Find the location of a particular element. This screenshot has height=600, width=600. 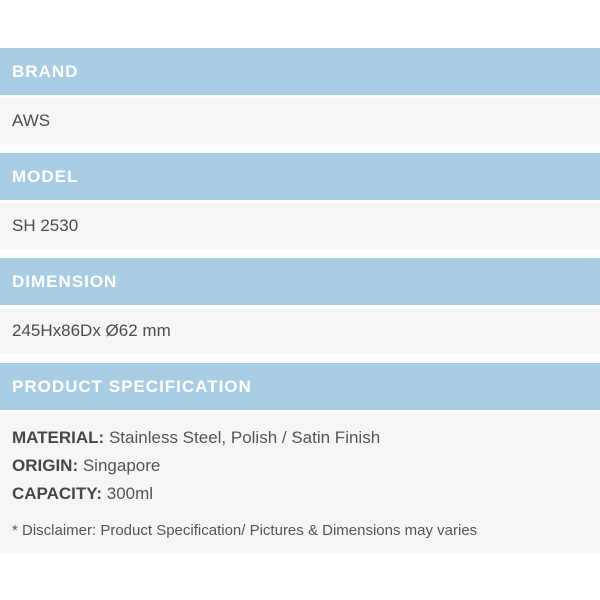

spec-row-origin: ORIGIN: Singapore is located at coordinates (300, 466).